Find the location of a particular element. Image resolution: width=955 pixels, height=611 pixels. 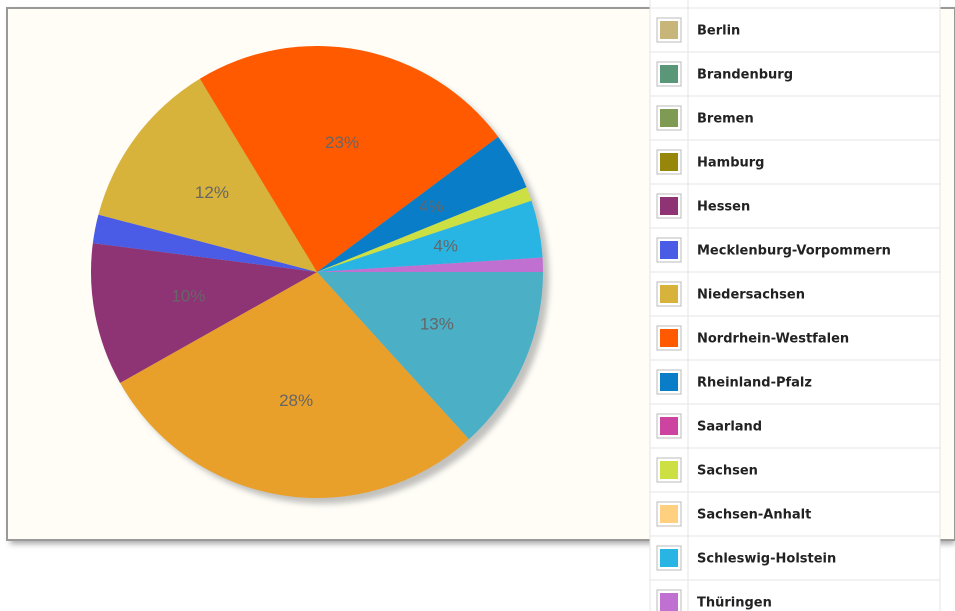

legend-label: Hessen is located at coordinates (723, 207).